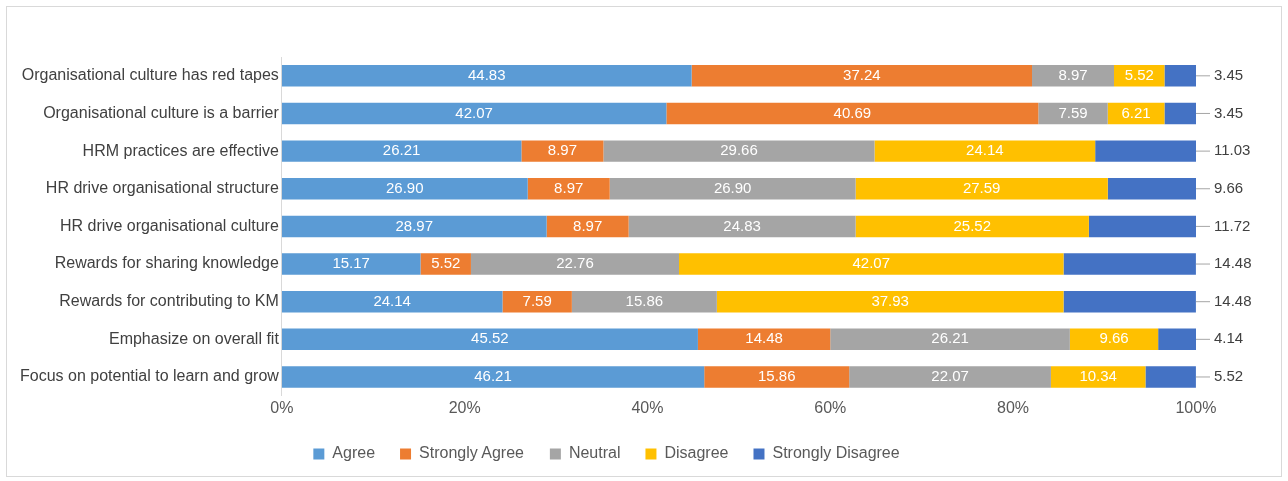 The width and height of the screenshot is (1288, 481). I want to click on data-label: 10.34, so click(1098, 376).